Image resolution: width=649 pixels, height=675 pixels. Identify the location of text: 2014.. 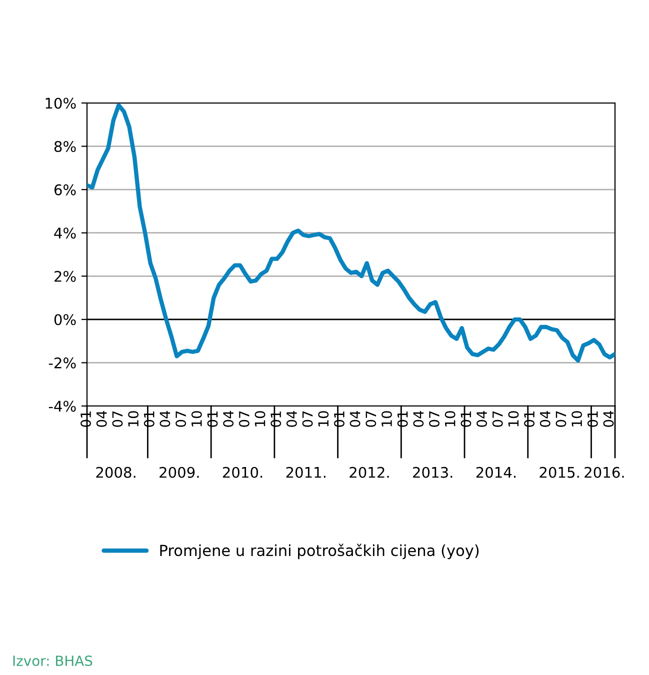
(496, 472).